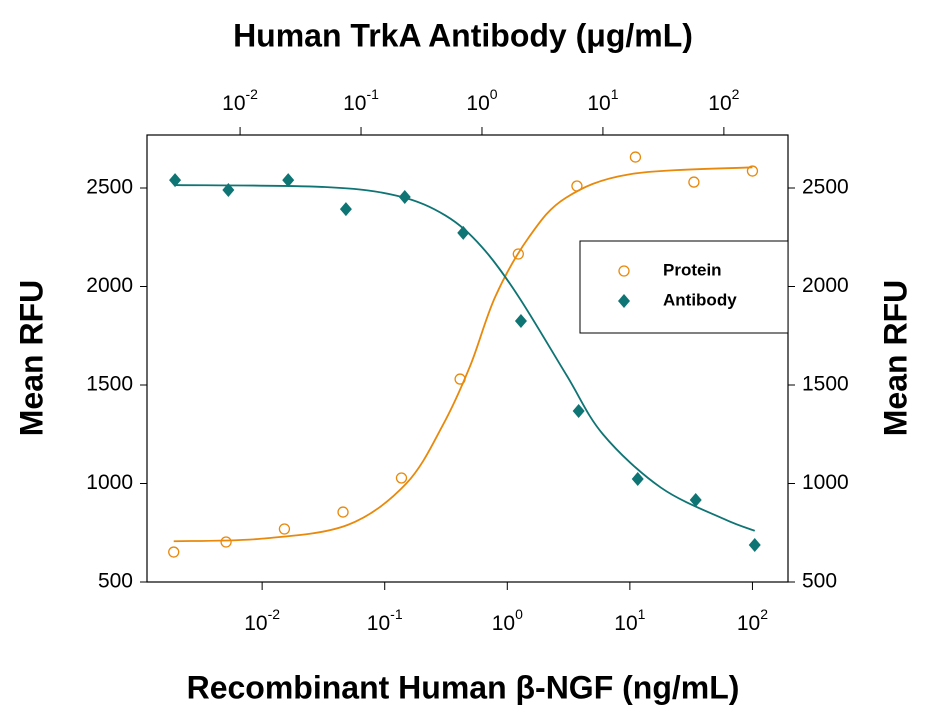 This screenshot has height=718, width=927. I want to click on legend-box, so click(684, 287).